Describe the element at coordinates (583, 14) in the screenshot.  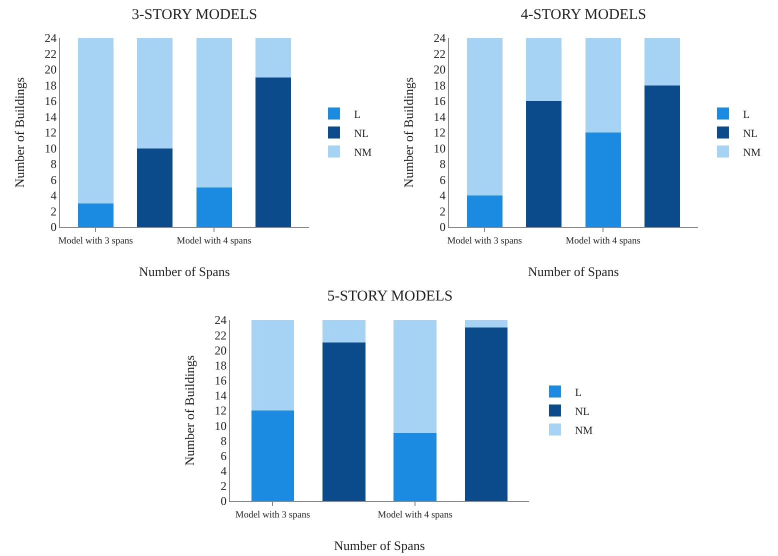
I see `chart-title: 4-STORY MODELS` at that location.